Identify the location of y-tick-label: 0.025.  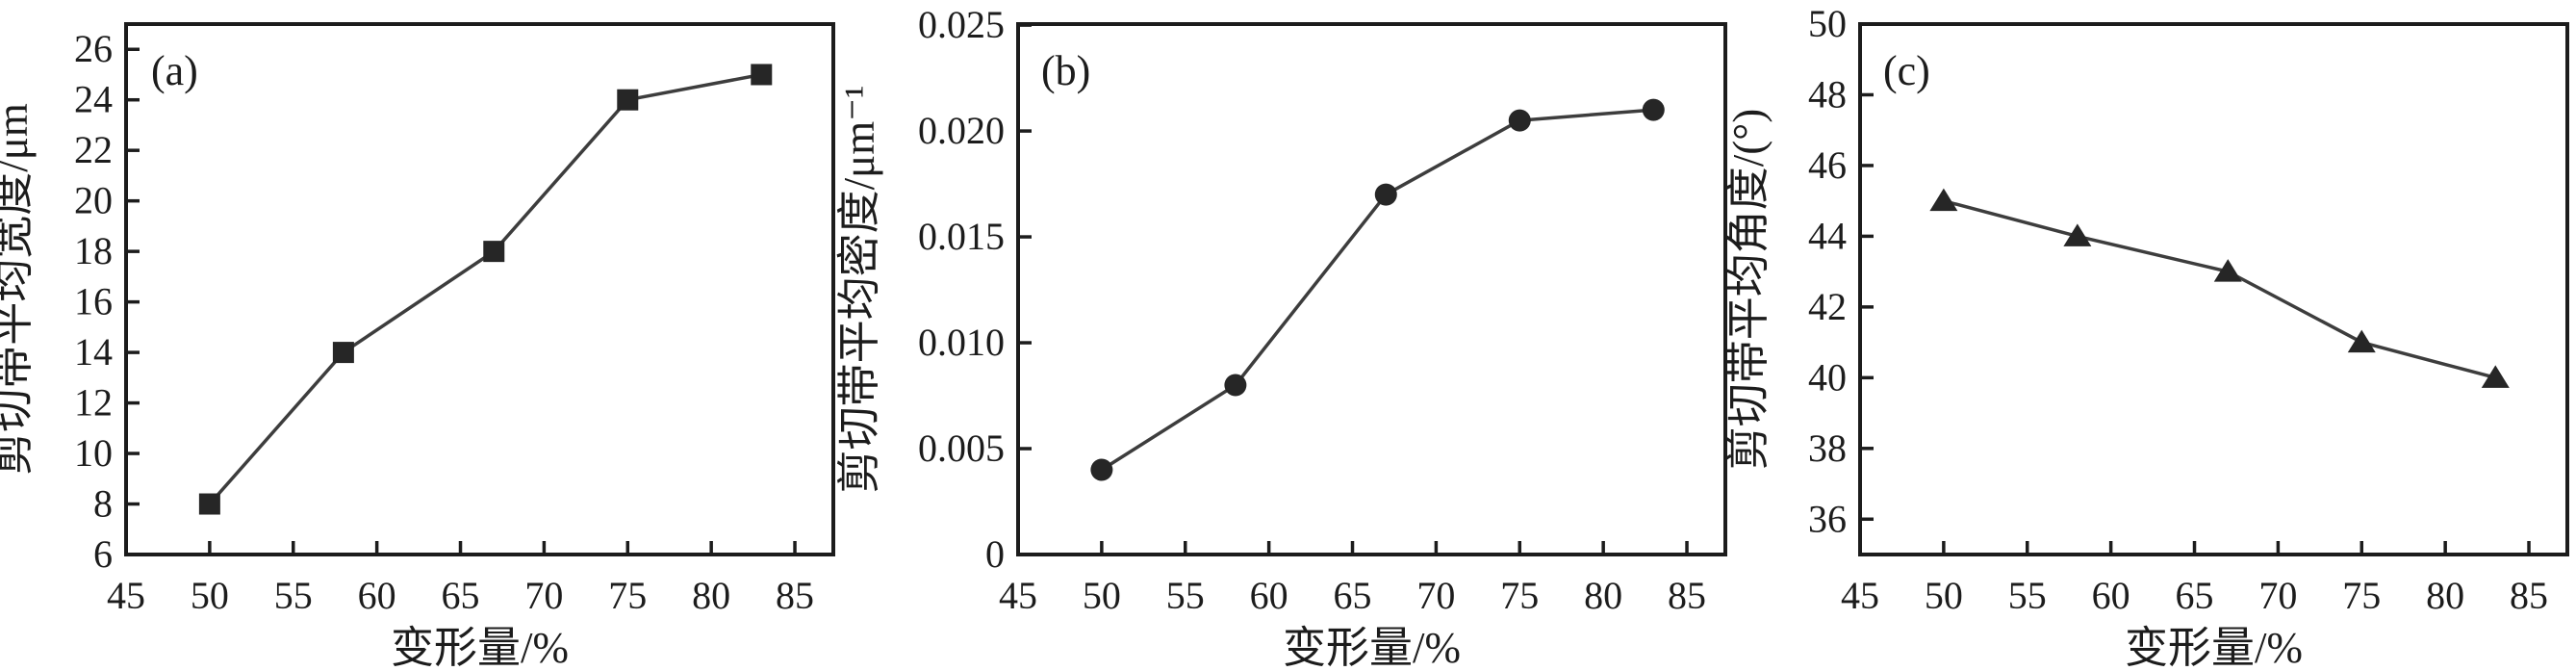
(961, 24).